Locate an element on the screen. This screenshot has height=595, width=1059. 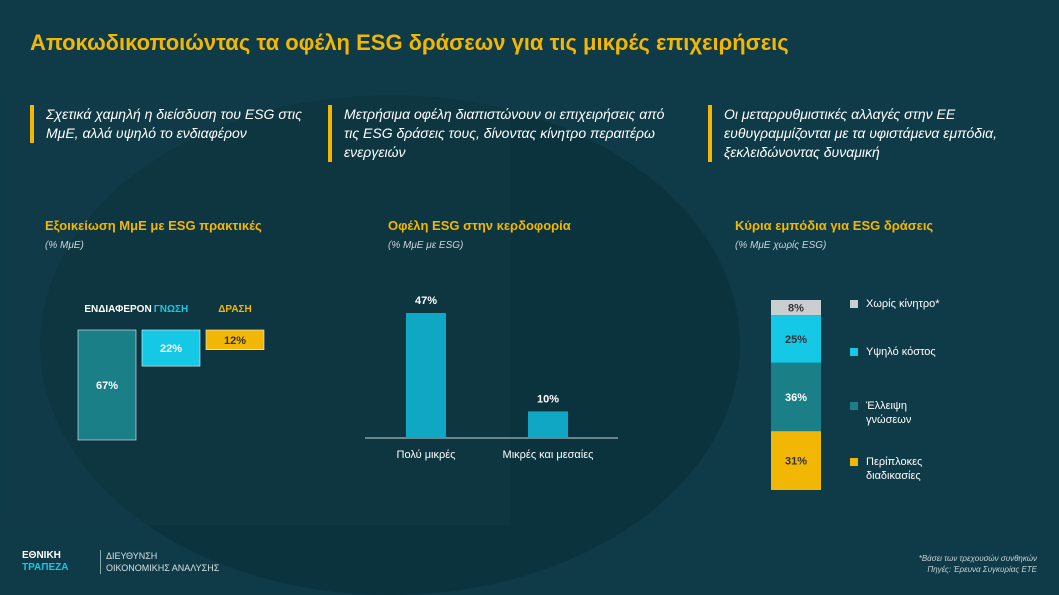
chart3-value-0: 31% is located at coordinates (796, 462).